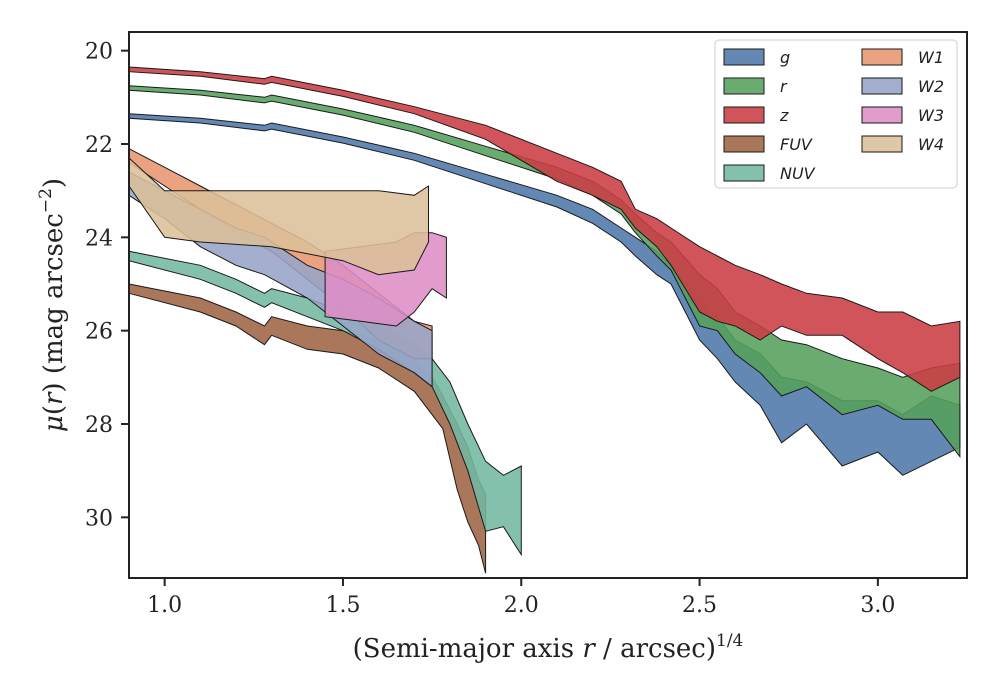 Image resolution: width=1000 pixels, height=700 pixels. What do you see at coordinates (744, 144) in the screenshot?
I see `legend-swatch-FUV` at bounding box center [744, 144].